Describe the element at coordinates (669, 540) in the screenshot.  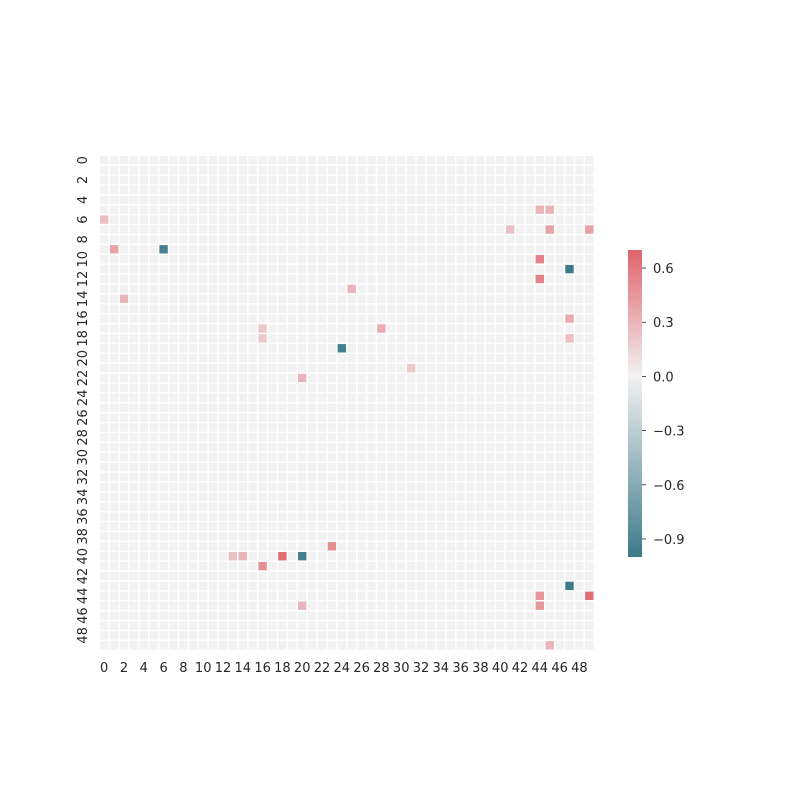
I see `colorbar-tick-label: −0.9` at that location.